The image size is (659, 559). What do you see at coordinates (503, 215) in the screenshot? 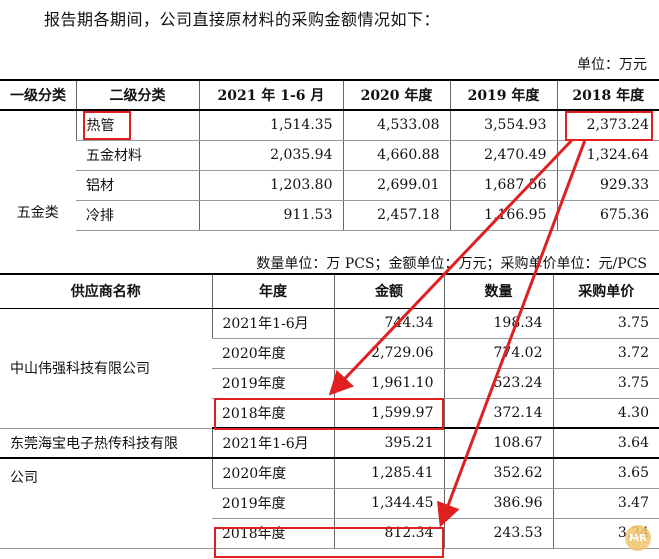
I see `value-cell: 1,166.95` at bounding box center [503, 215].